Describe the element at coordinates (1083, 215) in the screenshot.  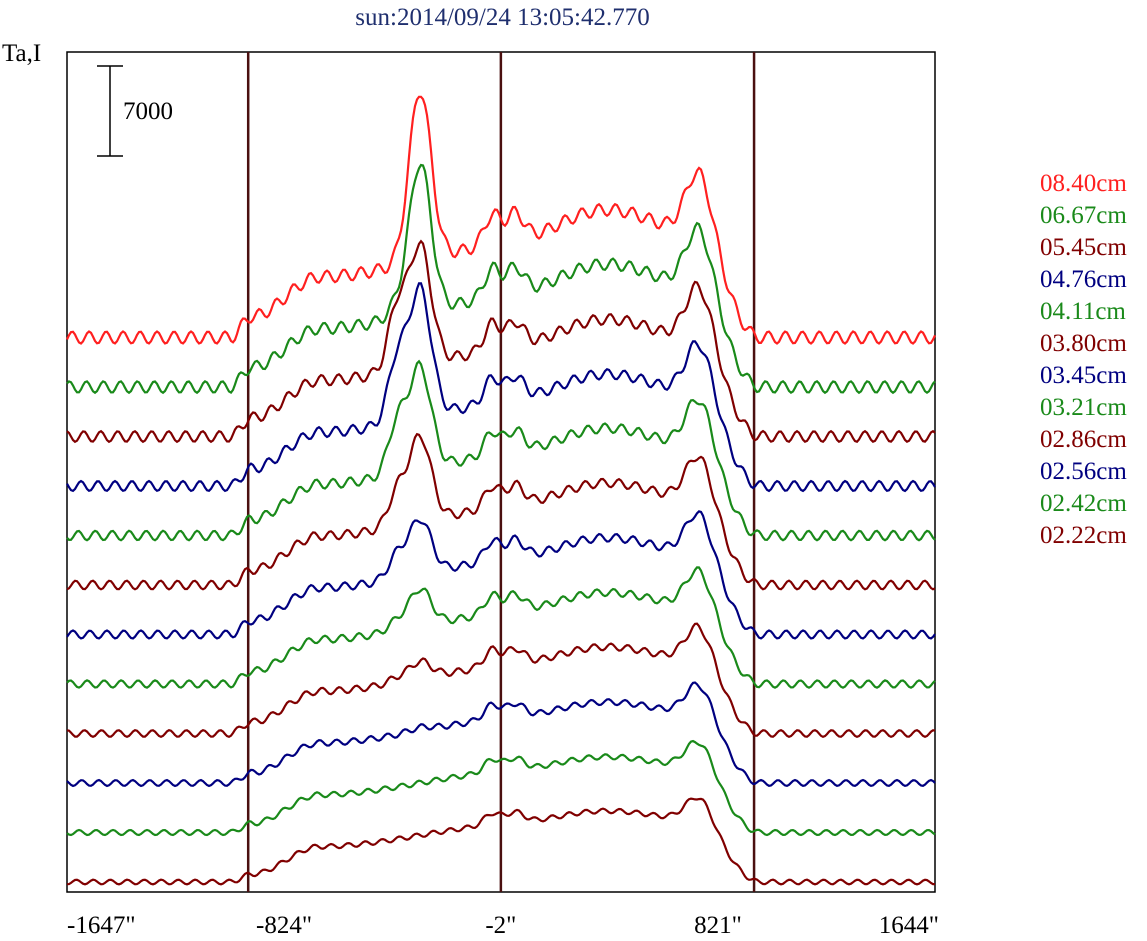
I see `legend-item: 06.67cm` at that location.